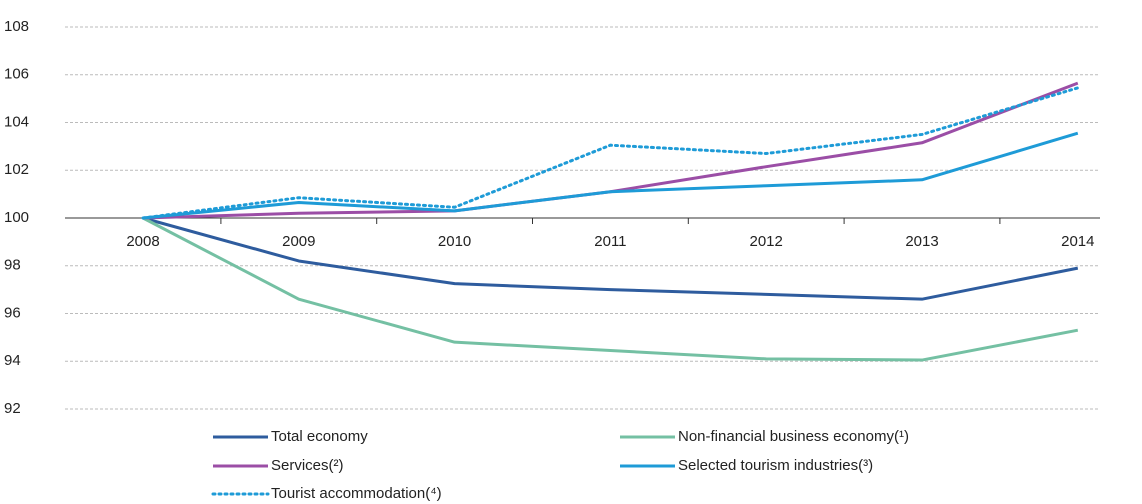 Image resolution: width=1142 pixels, height=504 pixels. Describe the element at coordinates (793, 436) in the screenshot. I see `legend-label: Non-financial business economy(¹)` at that location.